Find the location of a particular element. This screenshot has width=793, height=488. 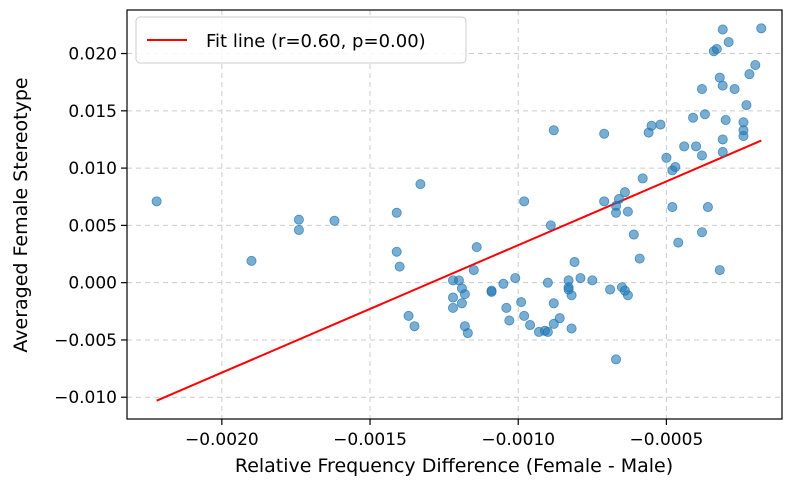

y-tick-label: −0.005 is located at coordinates (85, 341).